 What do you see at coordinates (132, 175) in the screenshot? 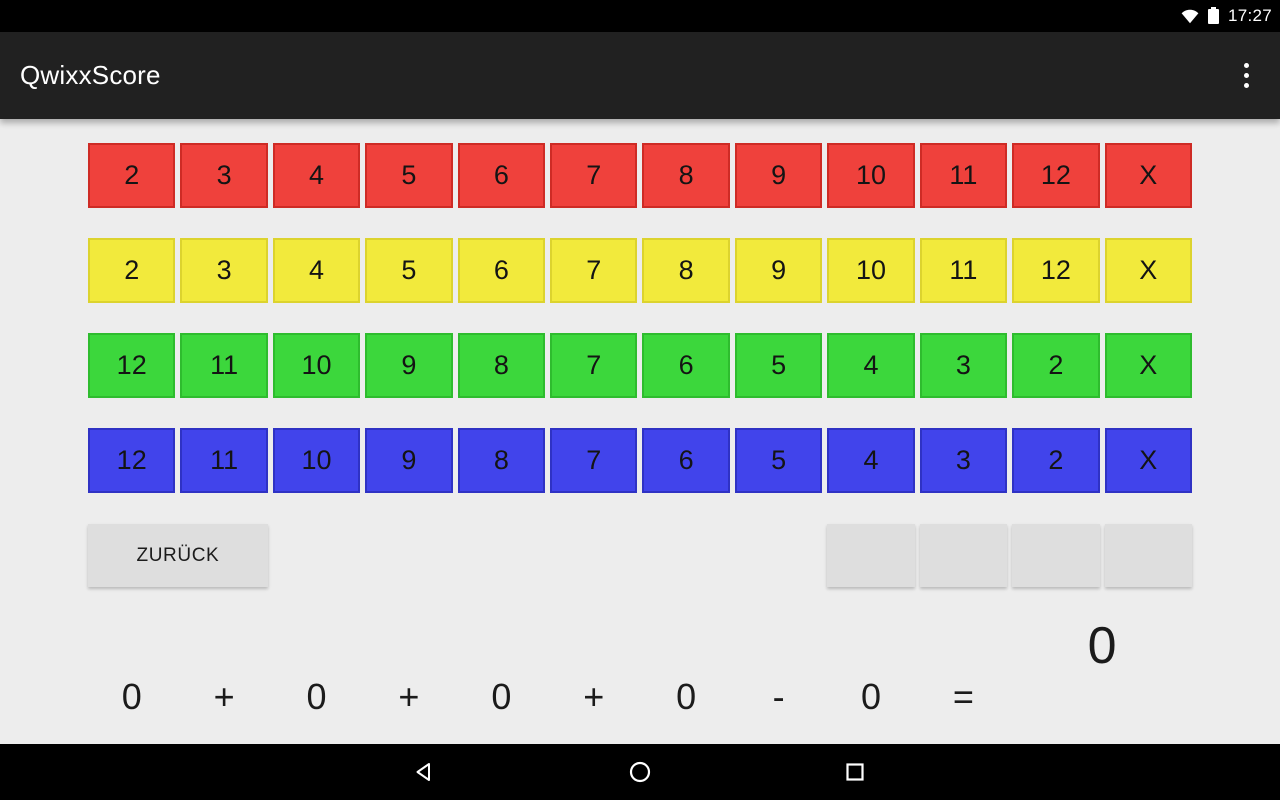
I see `red-cell-2: 2` at bounding box center [132, 175].